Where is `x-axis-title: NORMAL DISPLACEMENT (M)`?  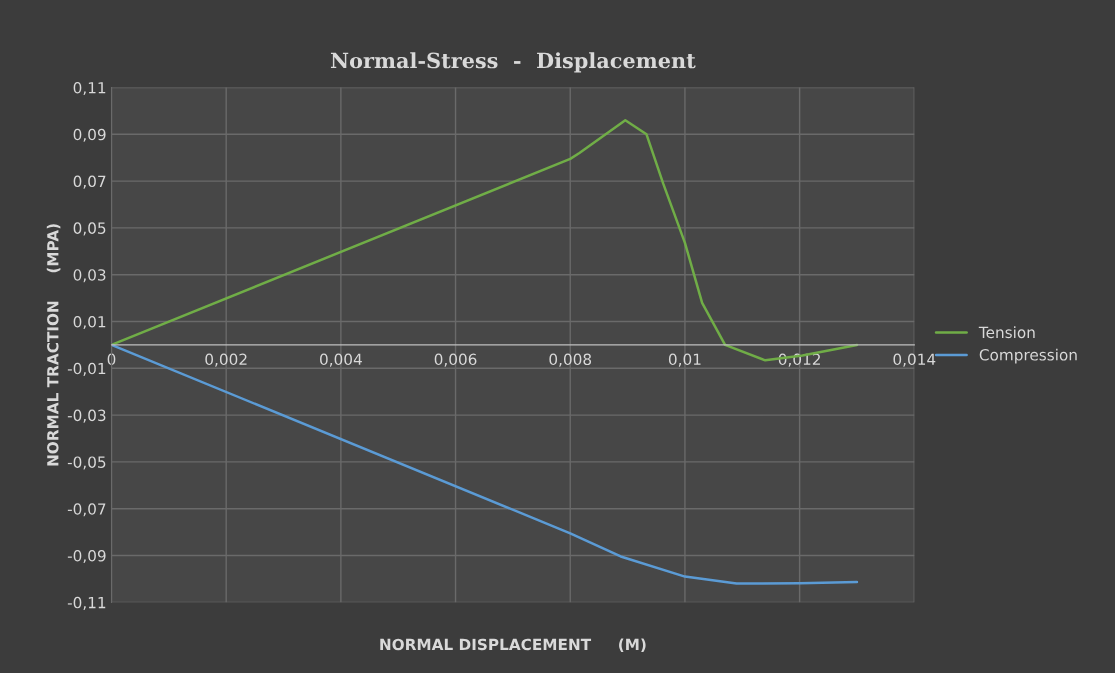 x-axis-title: NORMAL DISPLACEMENT (M) is located at coordinates (513, 645).